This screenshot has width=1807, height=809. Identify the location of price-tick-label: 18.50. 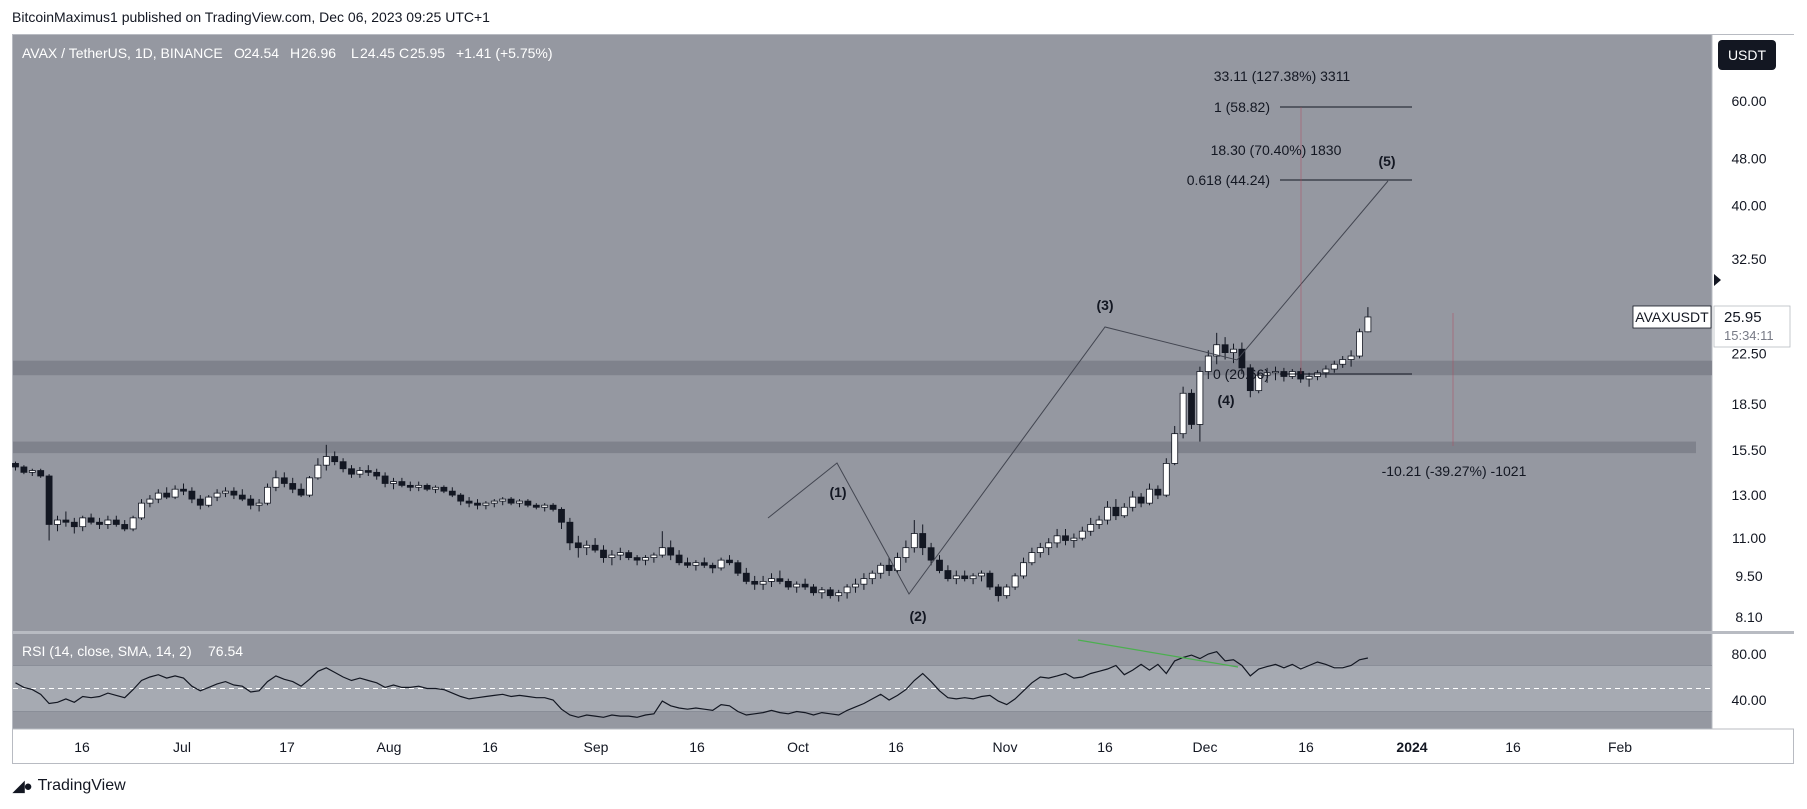
(1748, 404).